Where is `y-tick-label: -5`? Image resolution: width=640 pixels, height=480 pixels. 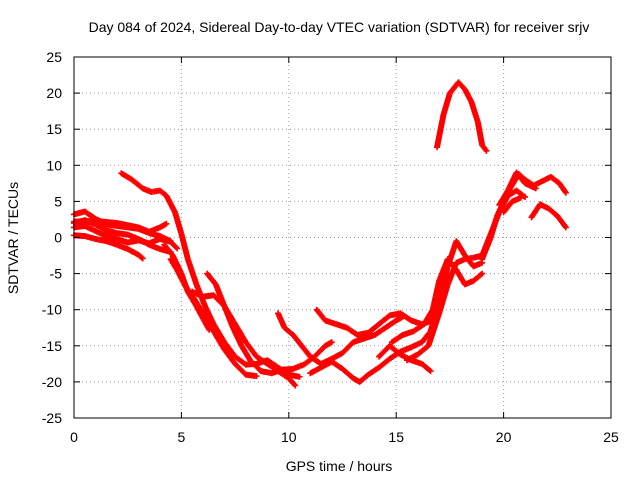
y-tick-label: -5 is located at coordinates (56, 274).